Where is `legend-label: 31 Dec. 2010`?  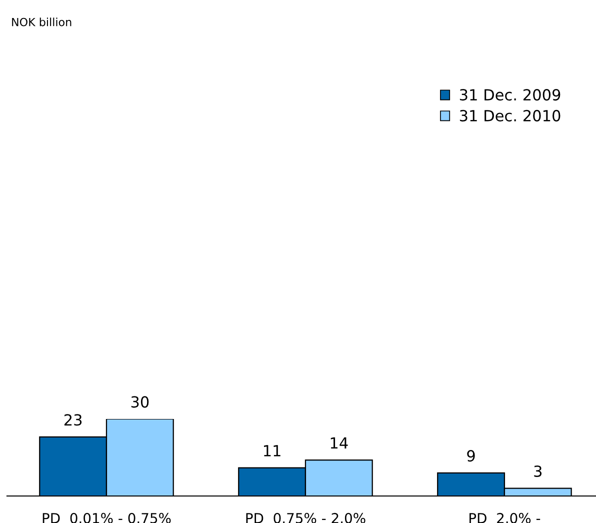 legend-label: 31 Dec. 2010 is located at coordinates (510, 116).